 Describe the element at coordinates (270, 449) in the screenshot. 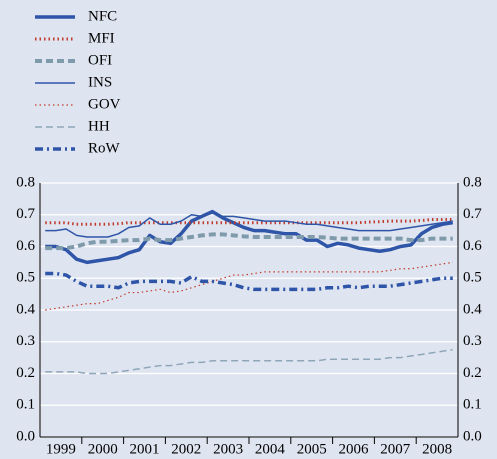

I see `x-tick-label: 2004` at that location.